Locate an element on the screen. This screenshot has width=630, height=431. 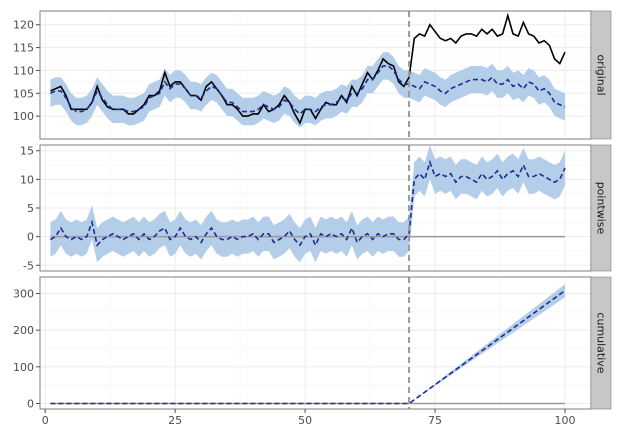
facet-strip-label: pointwise is located at coordinates (601, 208).